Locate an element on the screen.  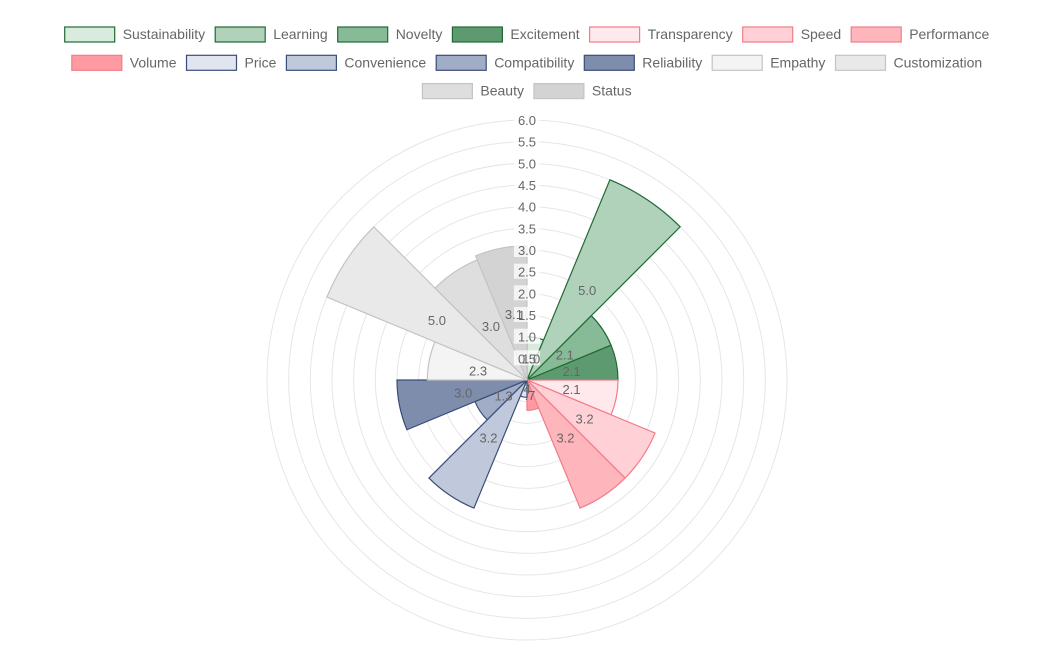
segment-reliability is located at coordinates (462, 405).